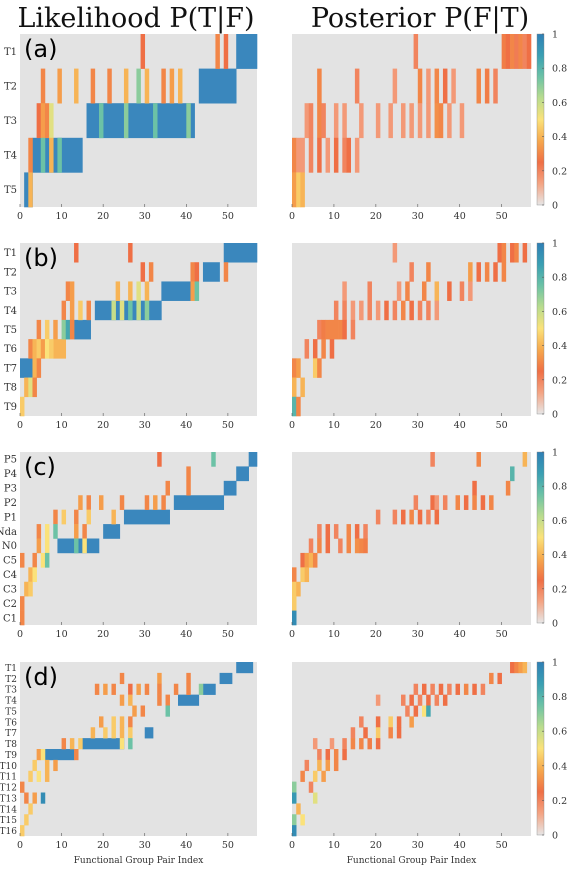 Image resolution: width=567 pixels, height=872 pixels. I want to click on panel-2-row-label: T9, so click(10, 407).